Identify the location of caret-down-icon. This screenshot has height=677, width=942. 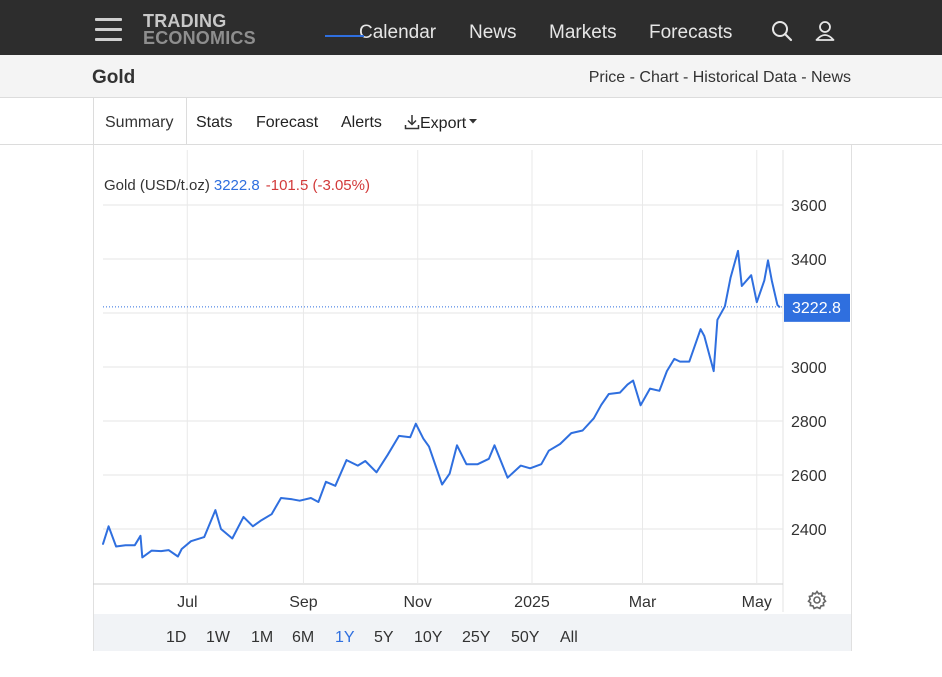
(473, 121).